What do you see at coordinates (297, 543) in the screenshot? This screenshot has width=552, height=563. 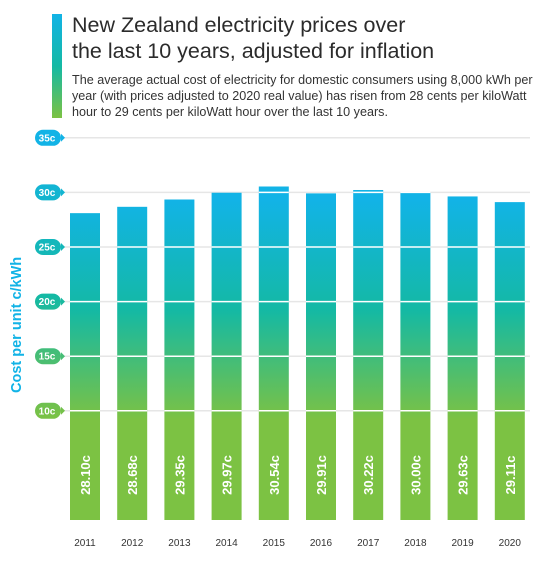 I see `x-axis-labels: 2011 2012 2013 2014 2015 2016 2017 2018 2019 2020` at bounding box center [297, 543].